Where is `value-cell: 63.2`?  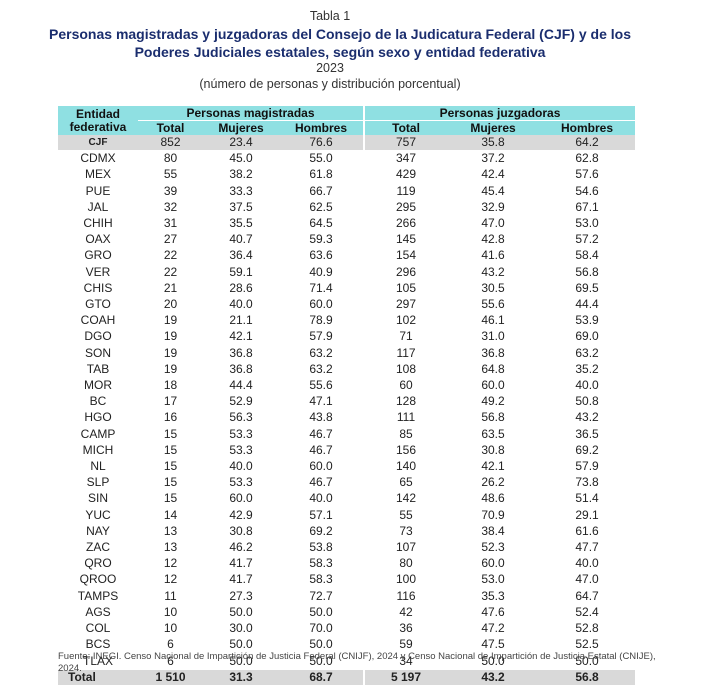
value-cell: 63.2 is located at coordinates (322, 353).